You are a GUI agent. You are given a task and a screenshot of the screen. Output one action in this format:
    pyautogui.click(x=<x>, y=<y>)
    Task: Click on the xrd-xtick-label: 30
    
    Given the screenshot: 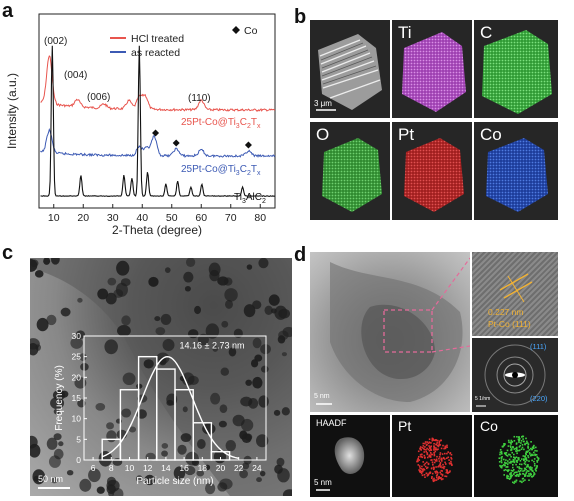 What is the action you would take?
    pyautogui.click(x=113, y=218)
    